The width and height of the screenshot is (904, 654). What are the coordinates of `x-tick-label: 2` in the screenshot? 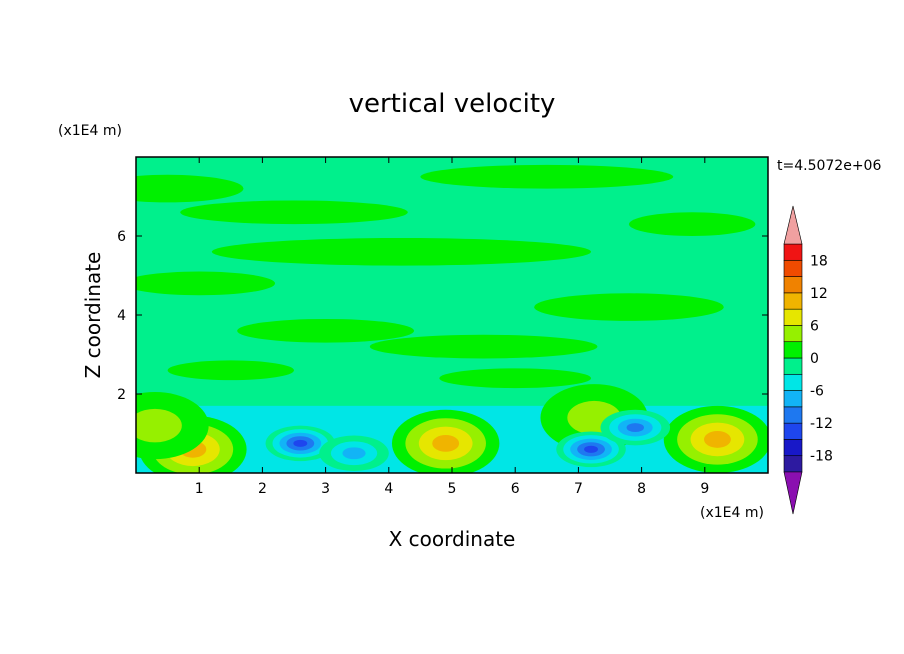 It's located at (262, 489).